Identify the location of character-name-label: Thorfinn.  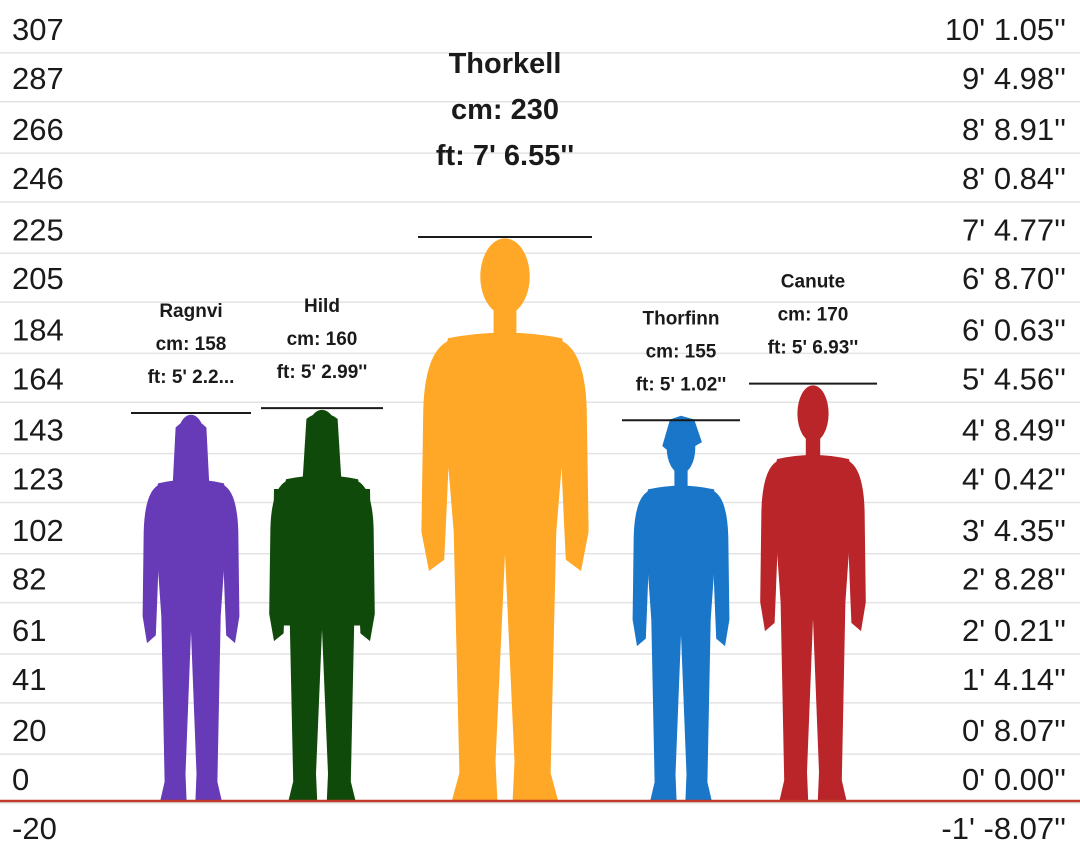
(680, 318).